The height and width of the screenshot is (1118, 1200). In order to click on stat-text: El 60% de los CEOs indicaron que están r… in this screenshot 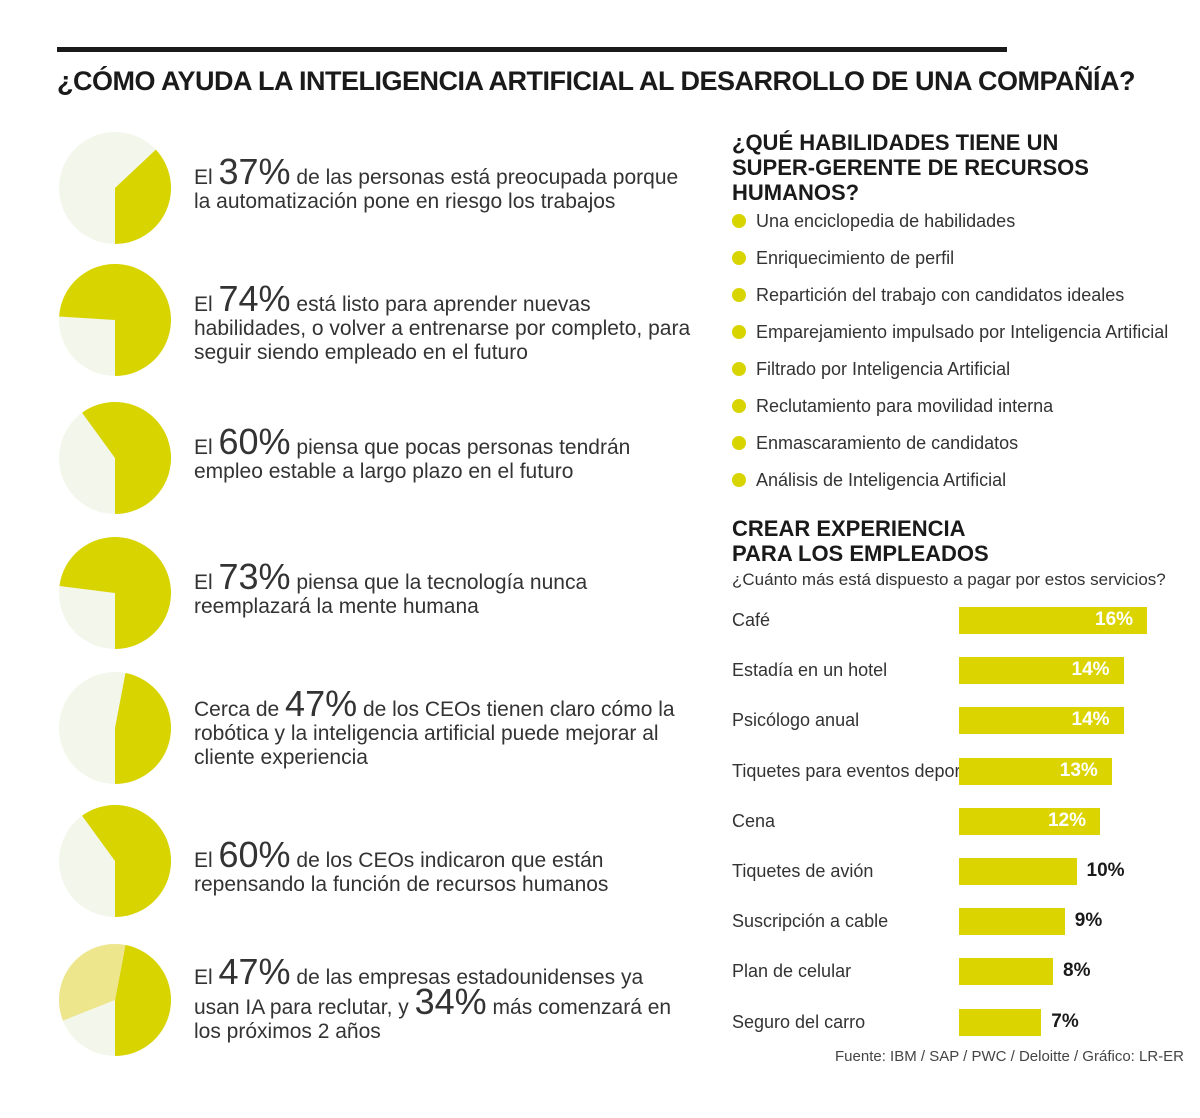, I will do `click(444, 867)`.